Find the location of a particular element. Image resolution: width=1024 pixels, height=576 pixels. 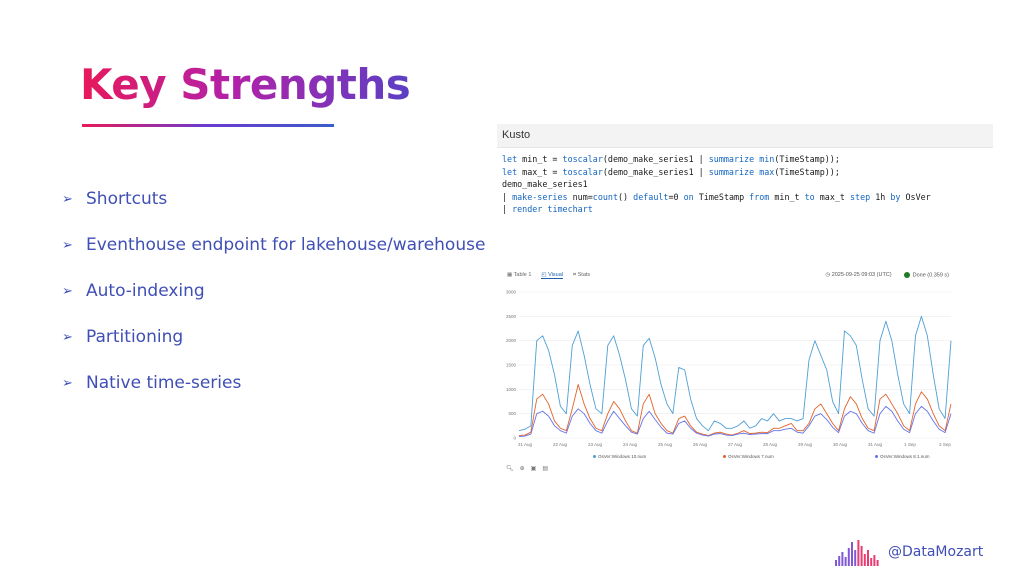

bullet-text: Shortcuts is located at coordinates (127, 199).